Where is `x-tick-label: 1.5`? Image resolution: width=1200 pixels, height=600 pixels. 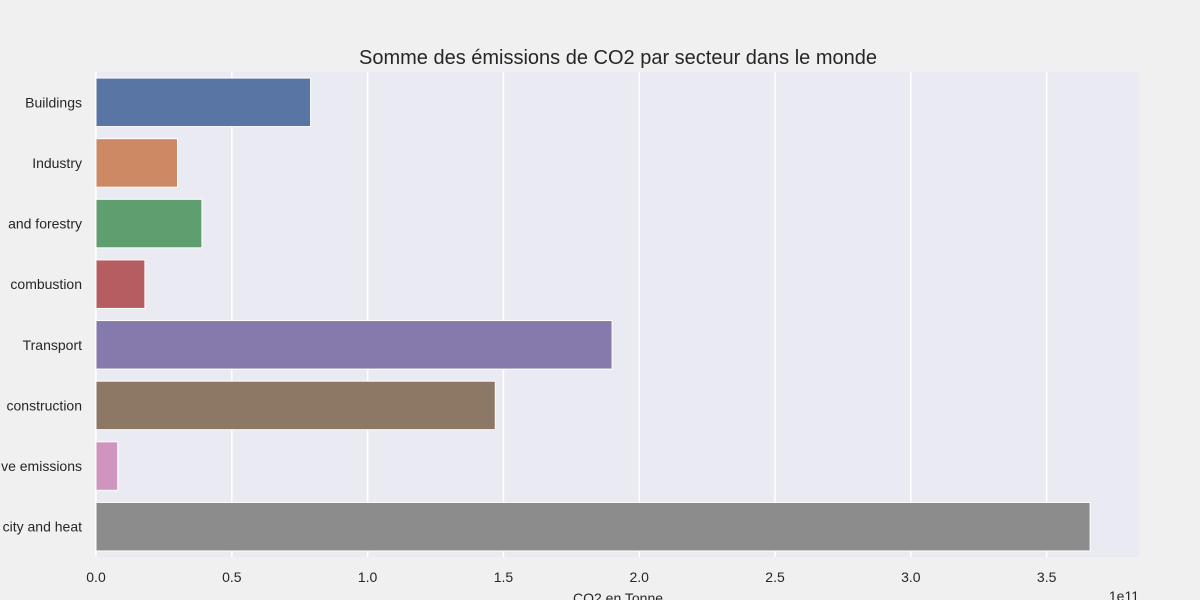
x-tick-label: 1.5 is located at coordinates (504, 577).